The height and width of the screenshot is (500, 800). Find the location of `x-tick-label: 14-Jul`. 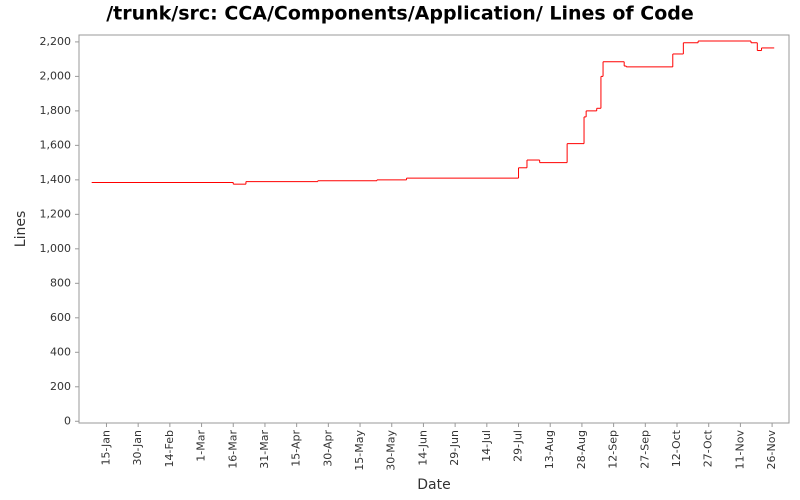

x-tick-label: 14-Jul is located at coordinates (486, 446).